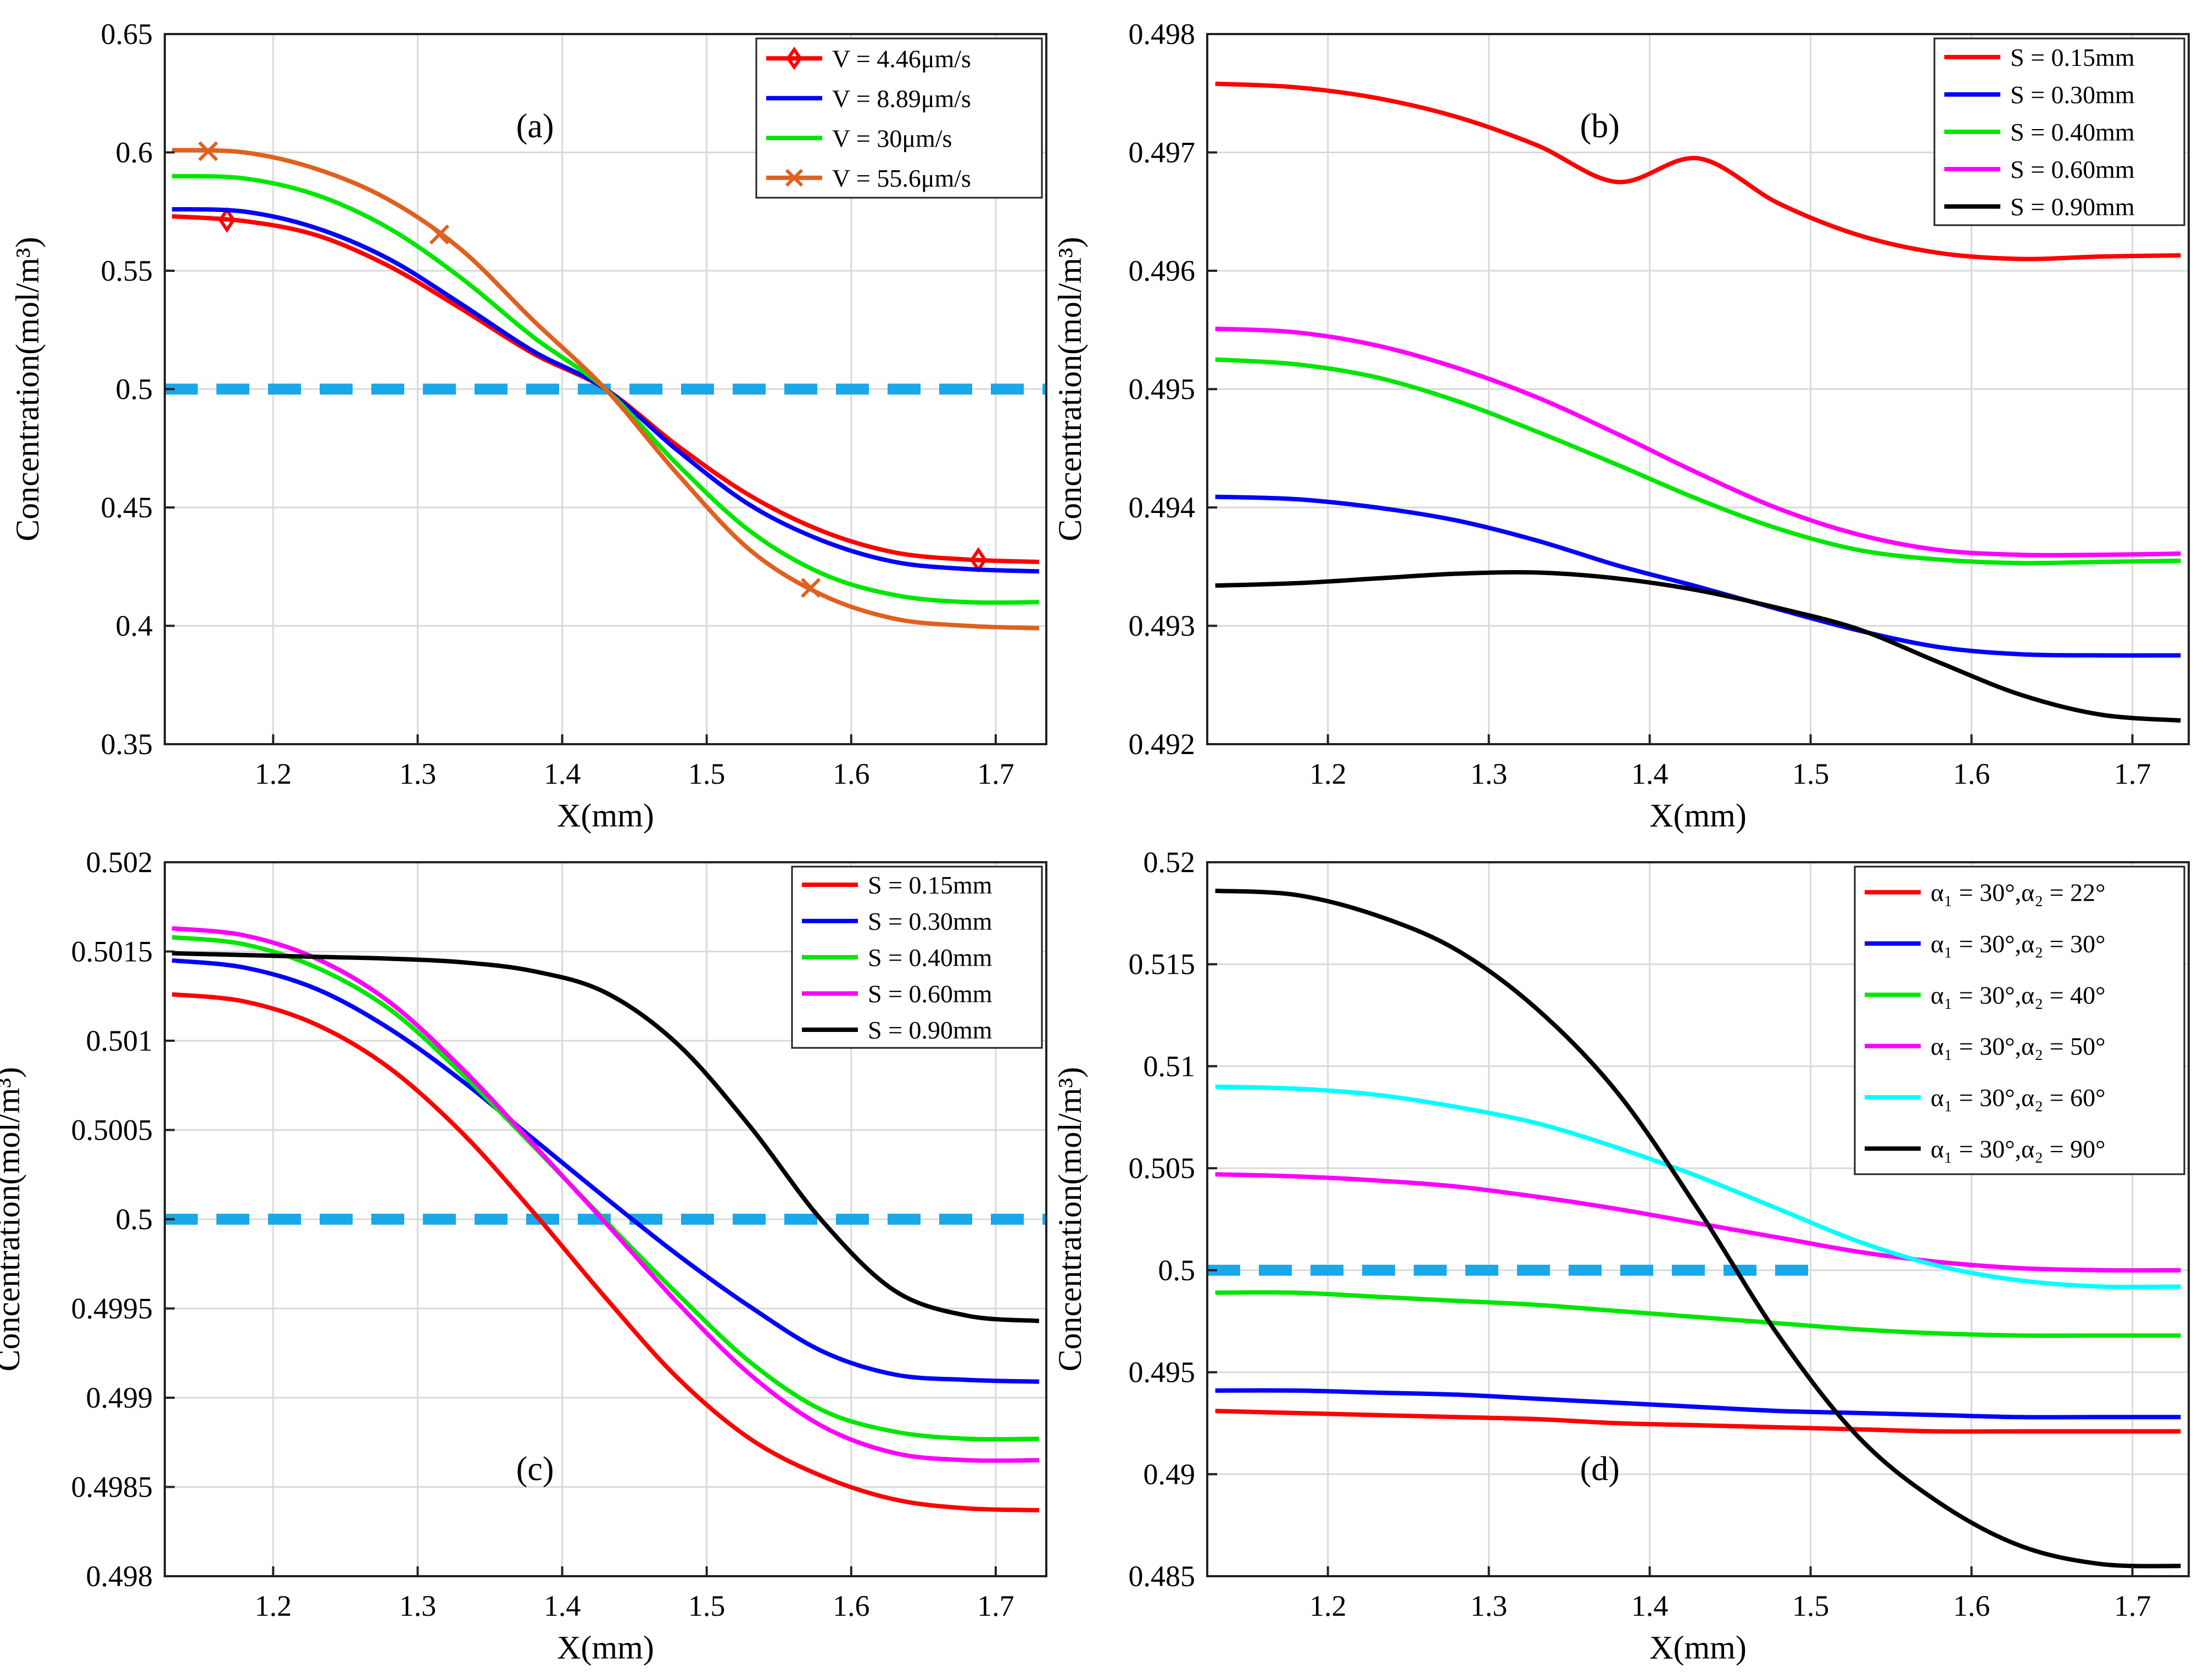 This screenshot has width=2203, height=1680. What do you see at coordinates (1162, 744) in the screenshot?
I see `y-tick-label: 0.492` at bounding box center [1162, 744].